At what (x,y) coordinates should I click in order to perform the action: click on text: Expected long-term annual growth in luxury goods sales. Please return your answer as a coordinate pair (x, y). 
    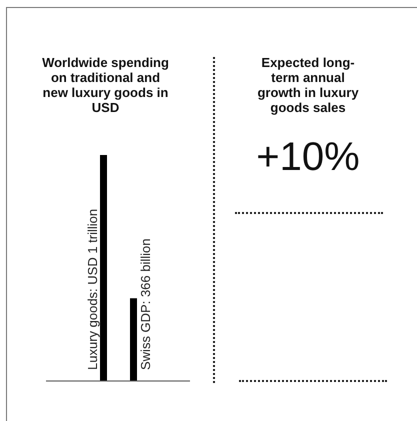
    Looking at the image, I should click on (308, 85).